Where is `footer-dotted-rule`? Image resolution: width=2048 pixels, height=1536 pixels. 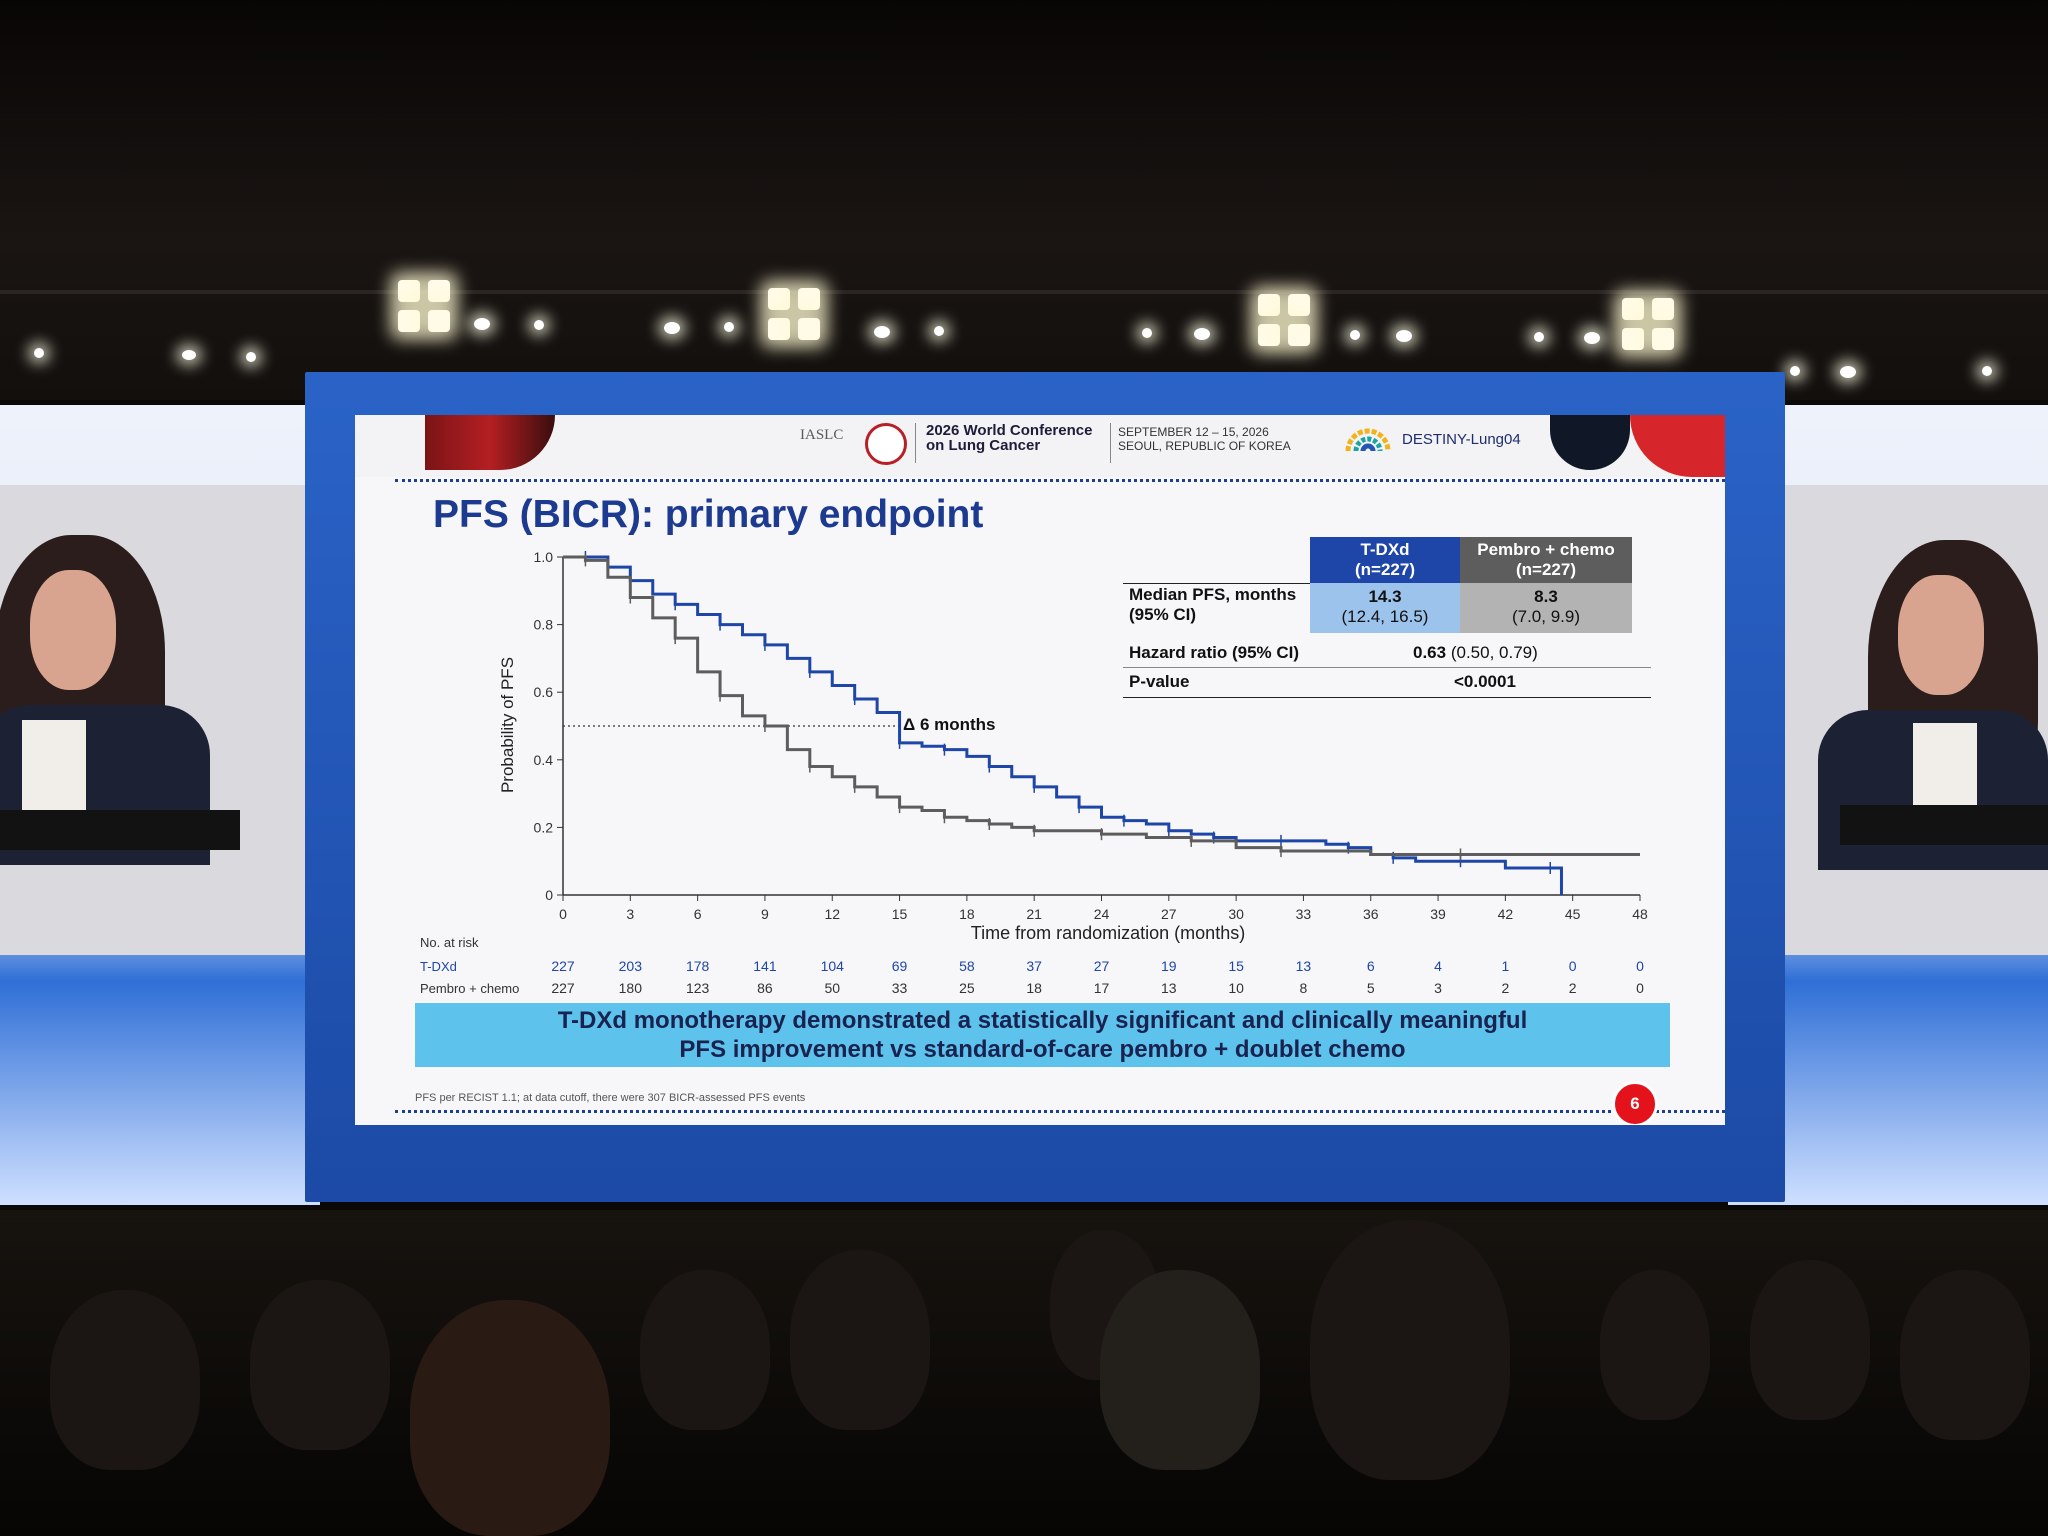 footer-dotted-rule is located at coordinates (1060, 1111).